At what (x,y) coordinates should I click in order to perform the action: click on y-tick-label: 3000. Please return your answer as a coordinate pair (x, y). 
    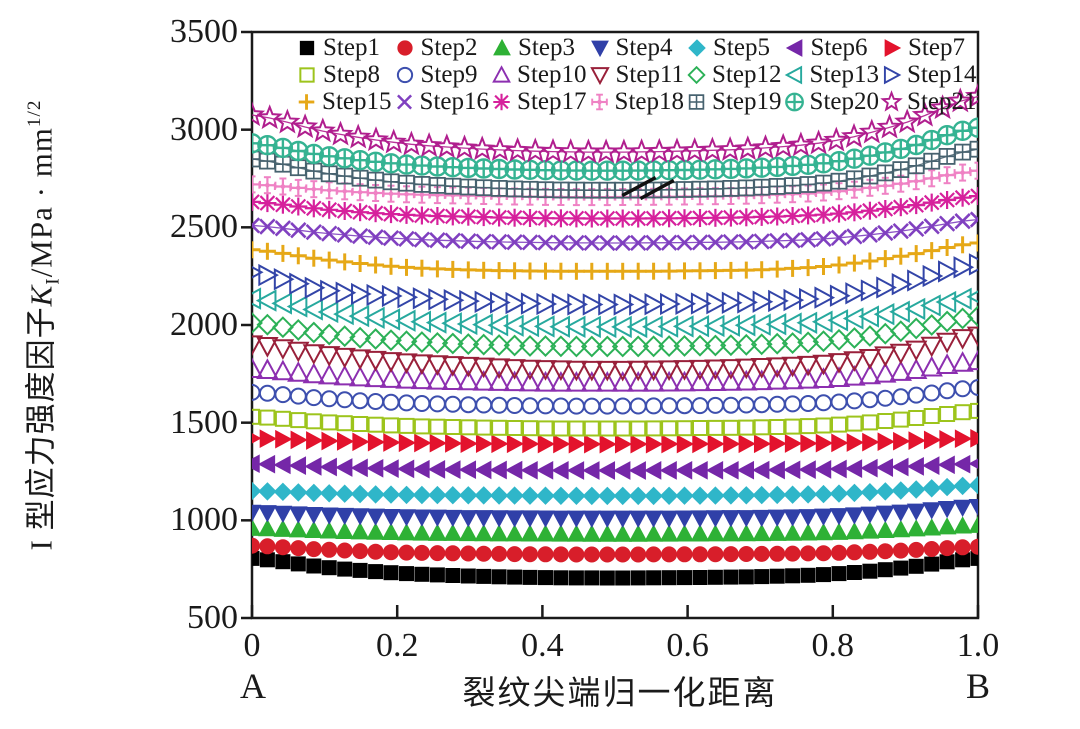
    Looking at the image, I should click on (204, 129).